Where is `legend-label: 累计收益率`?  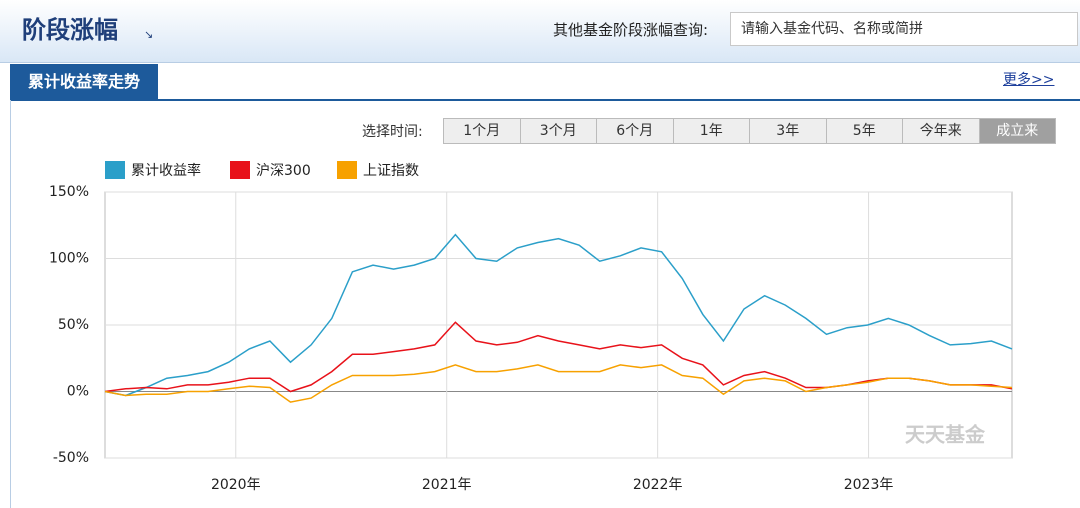 legend-label: 累计收益率 is located at coordinates (166, 170).